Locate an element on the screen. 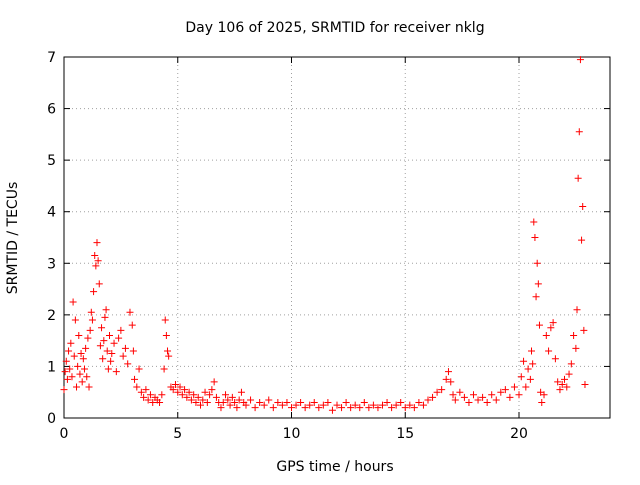  x-axis-label: GPS time / hours is located at coordinates (334, 467).